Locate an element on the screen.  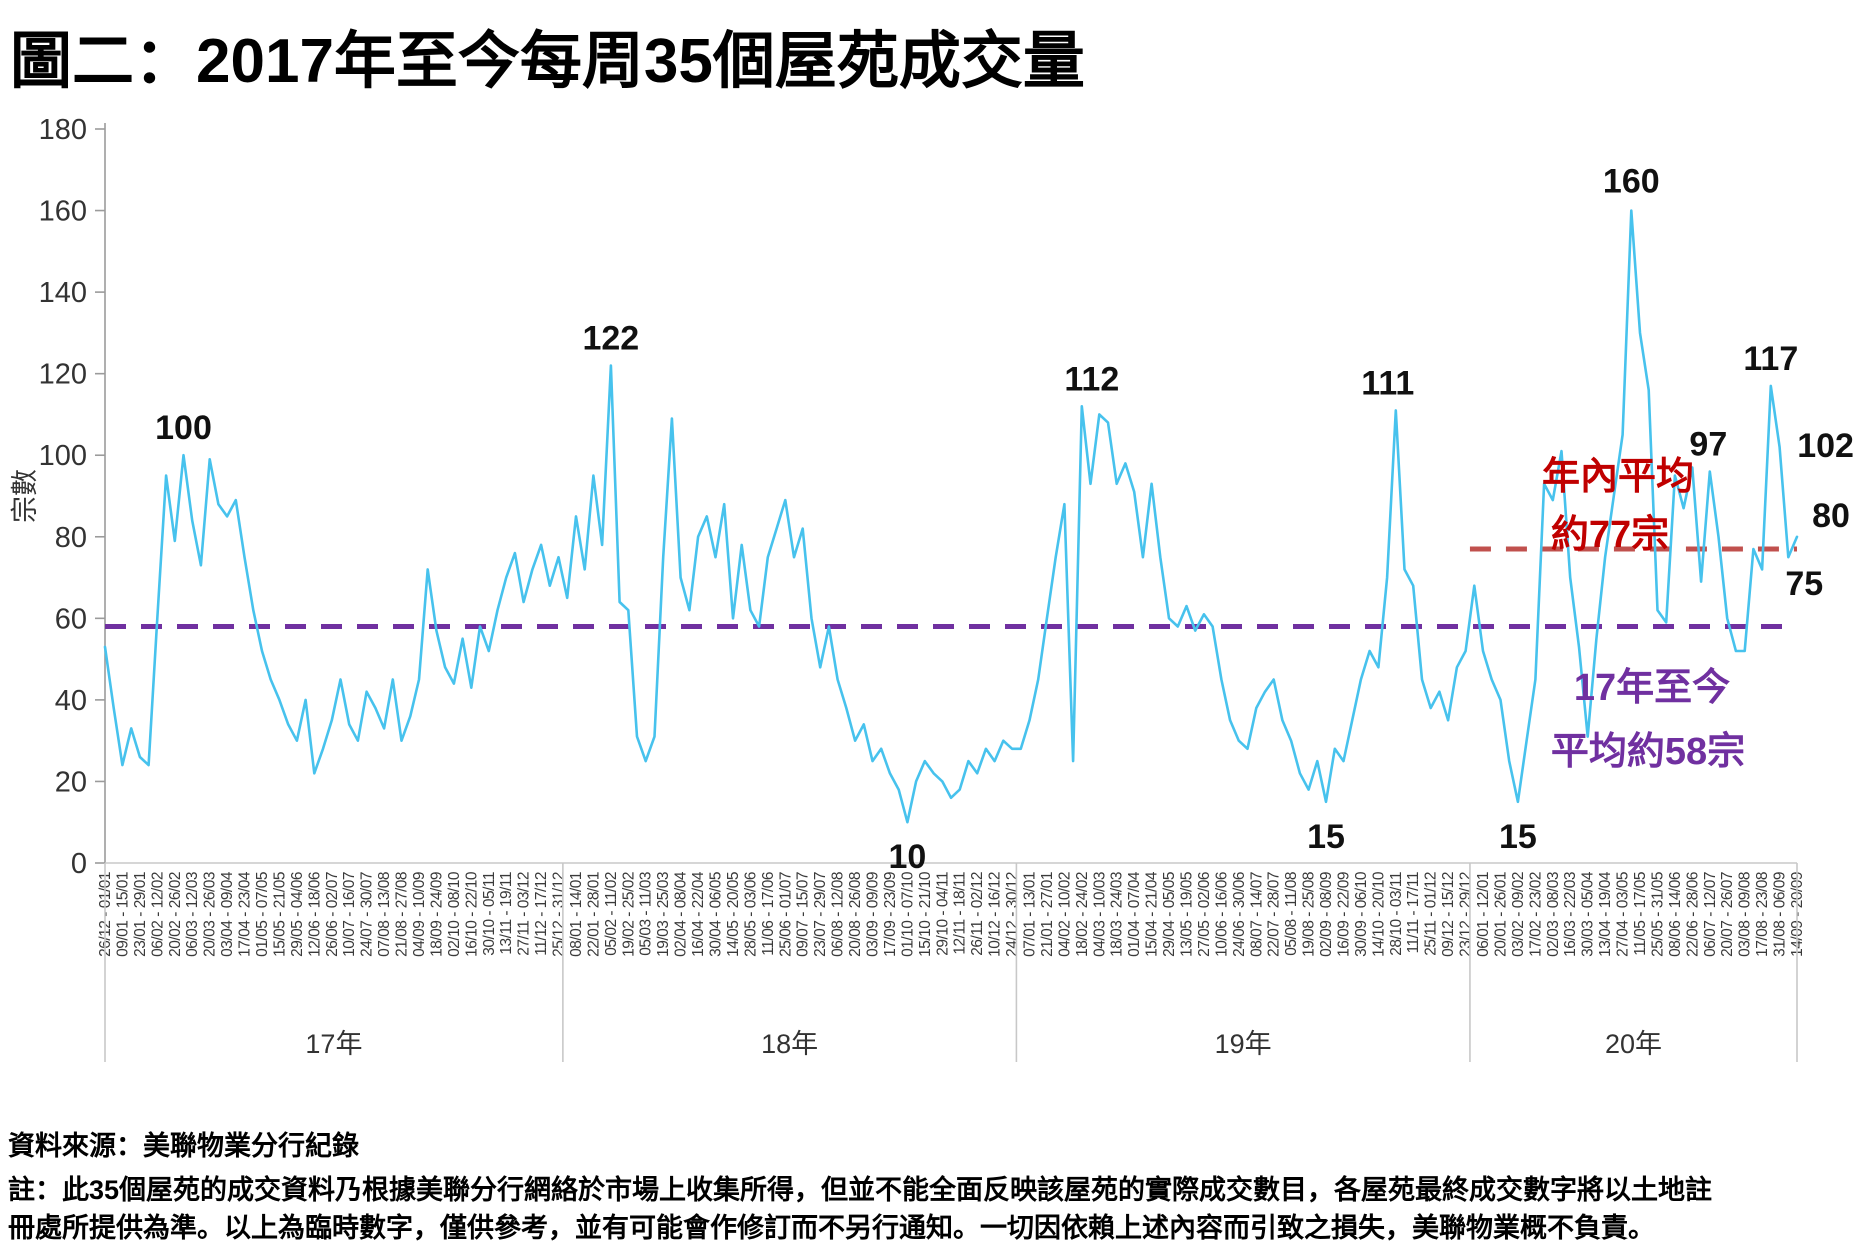
svg-text: 25/06 - 01/07 is located at coordinates (785, 914).